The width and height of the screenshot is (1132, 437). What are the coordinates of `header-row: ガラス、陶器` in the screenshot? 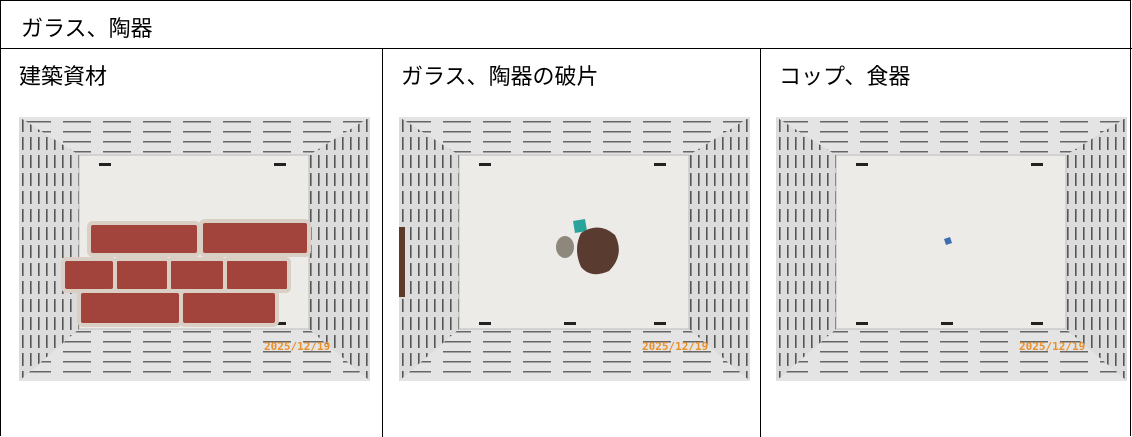 It's located at (566, 25).